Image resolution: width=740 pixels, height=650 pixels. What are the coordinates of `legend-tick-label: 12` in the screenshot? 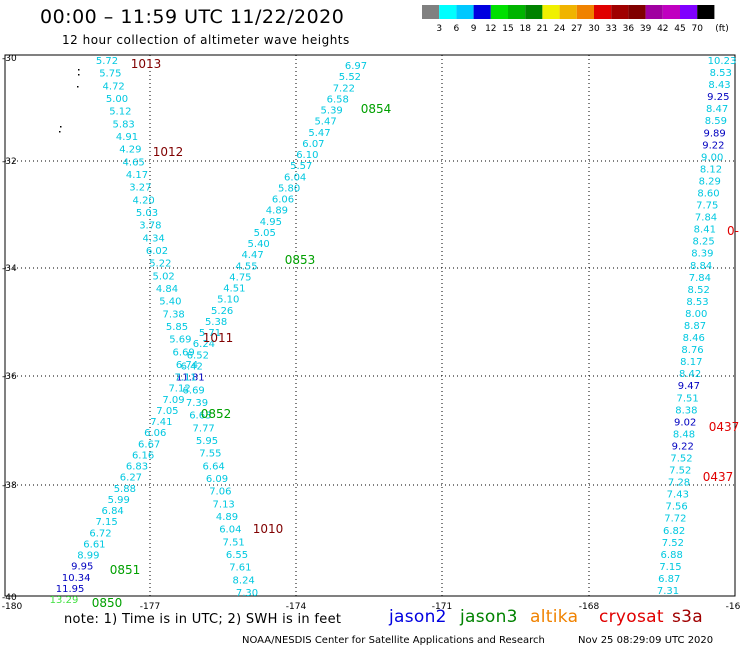 It's located at (490, 29).